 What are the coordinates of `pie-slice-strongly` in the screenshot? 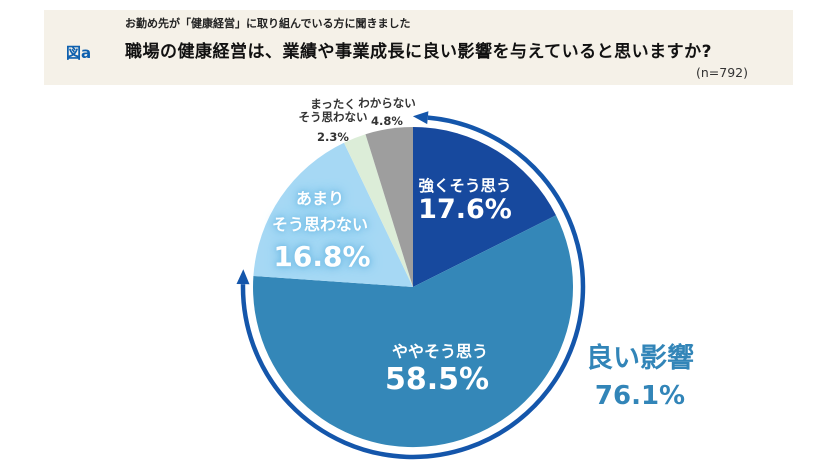 It's located at (484, 207).